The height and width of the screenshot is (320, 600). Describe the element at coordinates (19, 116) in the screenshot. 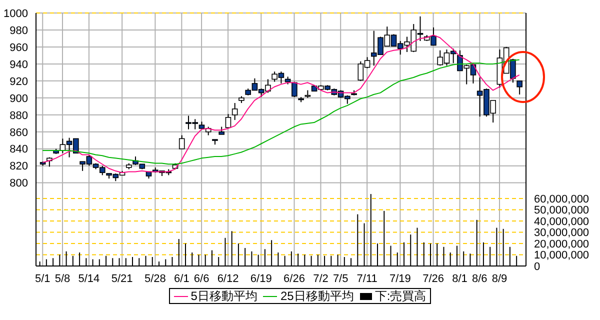

I see `y-tick-label: 880` at that location.